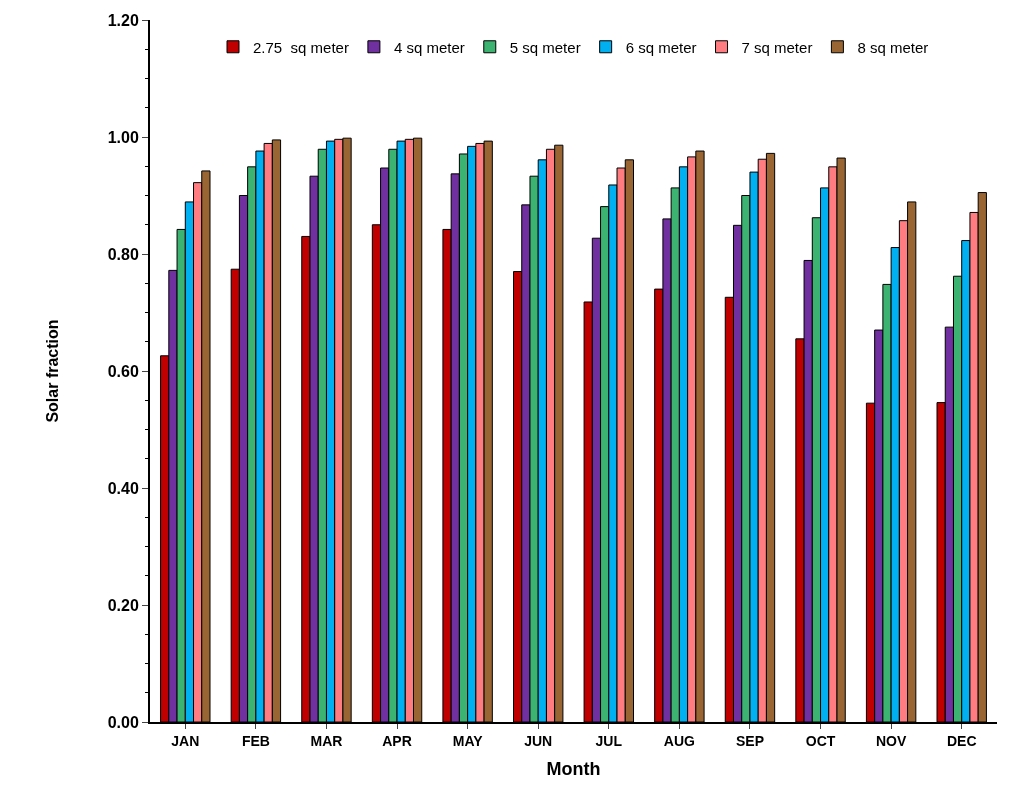  I want to click on y-tick-label: 1.00, so click(123, 137).